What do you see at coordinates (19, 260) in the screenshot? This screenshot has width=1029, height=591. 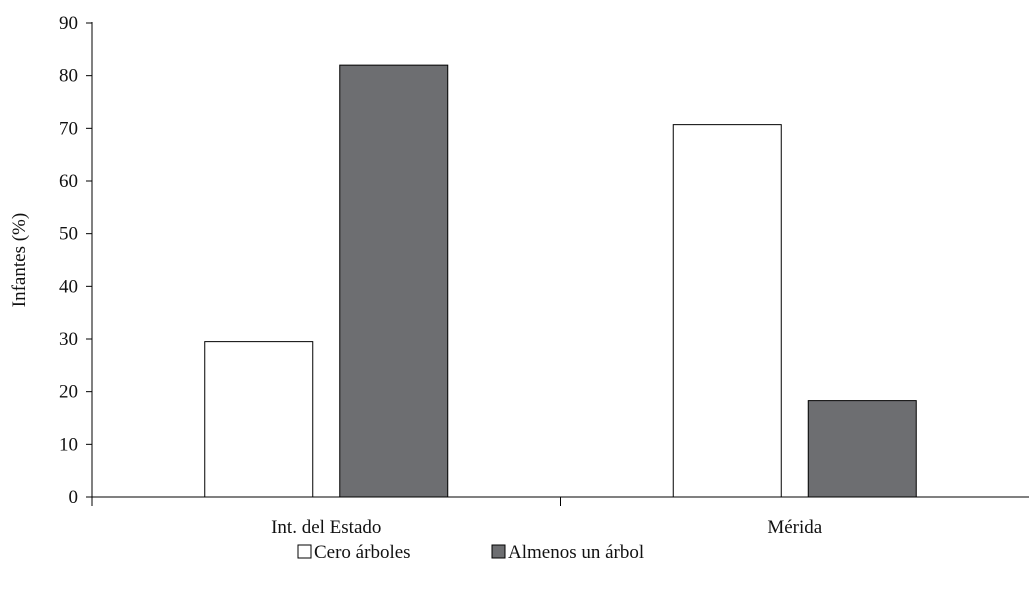 I see `y-axis-label: Infantes (%)` at bounding box center [19, 260].